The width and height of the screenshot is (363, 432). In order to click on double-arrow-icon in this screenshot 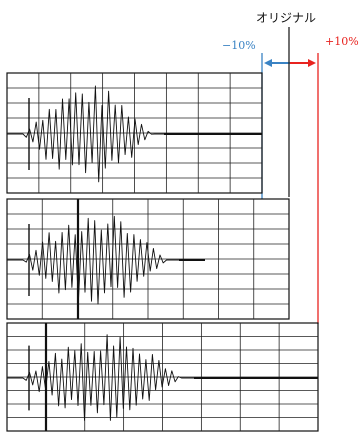, I will do `click(290, 63)`.